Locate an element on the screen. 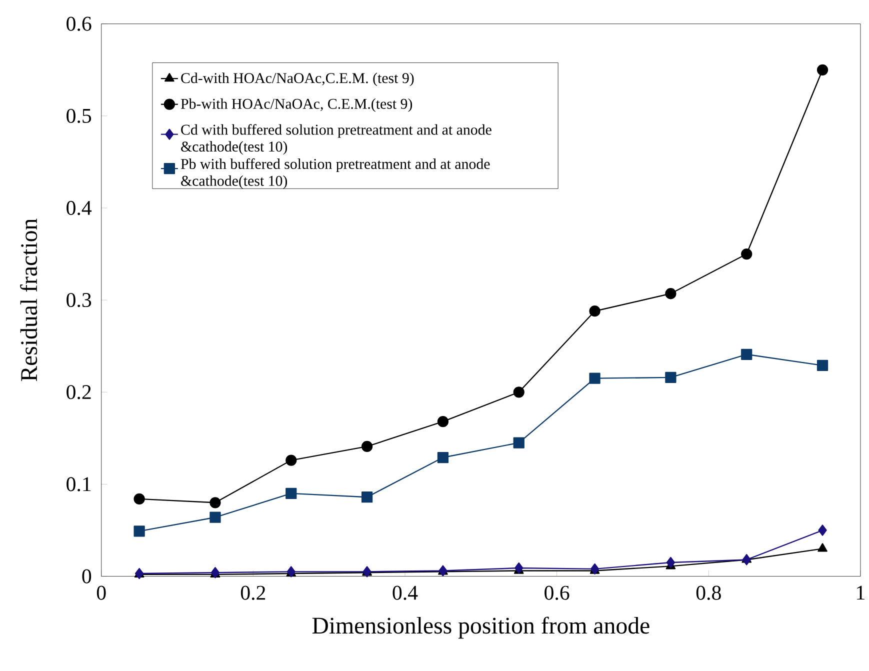 The width and height of the screenshot is (869, 671). y-tick-label: 0.2 is located at coordinates (78, 392).